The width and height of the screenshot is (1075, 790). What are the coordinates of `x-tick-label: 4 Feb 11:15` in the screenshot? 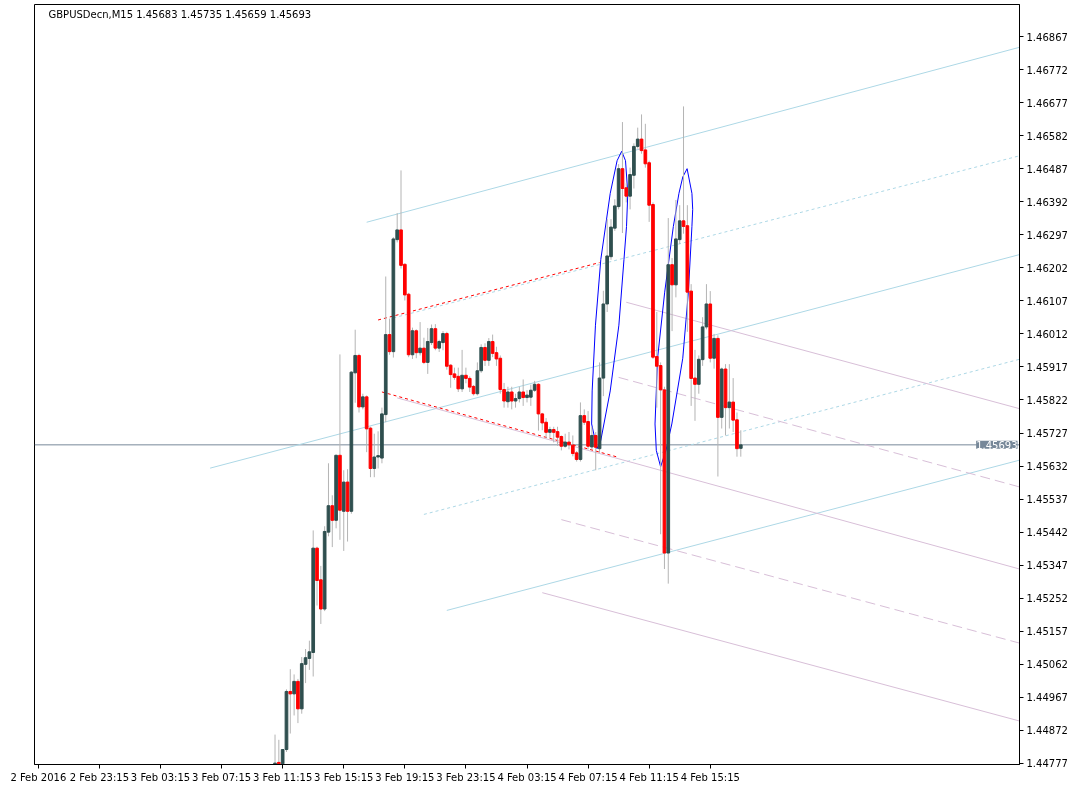 It's located at (649, 777).